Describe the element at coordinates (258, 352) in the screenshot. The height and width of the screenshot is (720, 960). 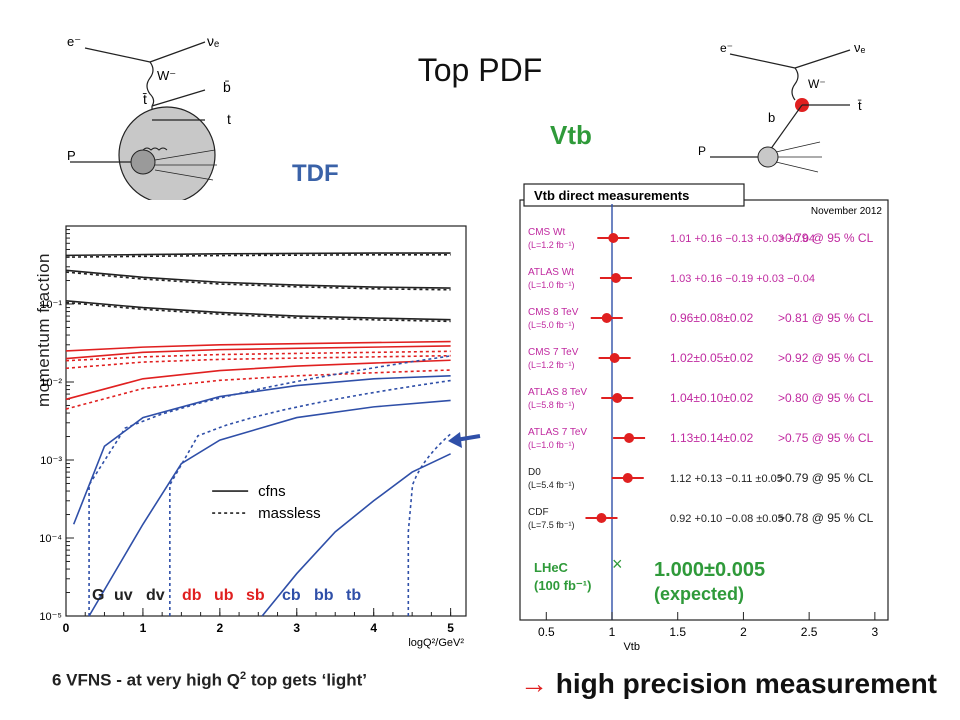
I see `curve-ub-cfns` at that location.